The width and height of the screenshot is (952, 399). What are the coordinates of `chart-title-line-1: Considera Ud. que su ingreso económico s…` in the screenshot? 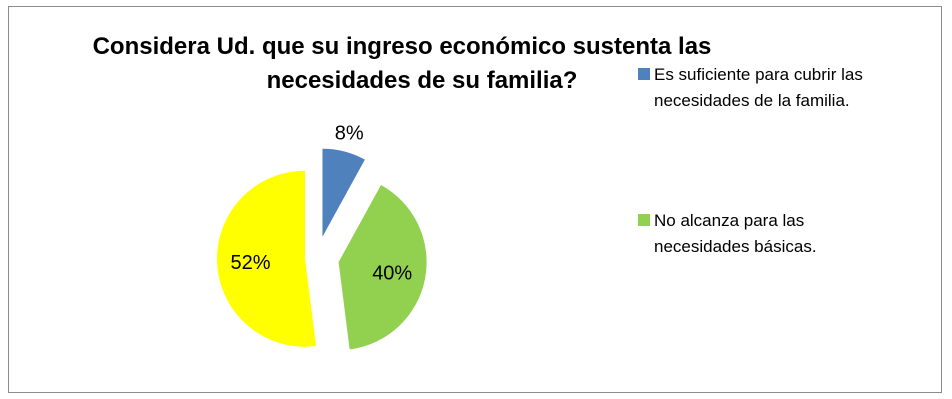 It's located at (402, 46).